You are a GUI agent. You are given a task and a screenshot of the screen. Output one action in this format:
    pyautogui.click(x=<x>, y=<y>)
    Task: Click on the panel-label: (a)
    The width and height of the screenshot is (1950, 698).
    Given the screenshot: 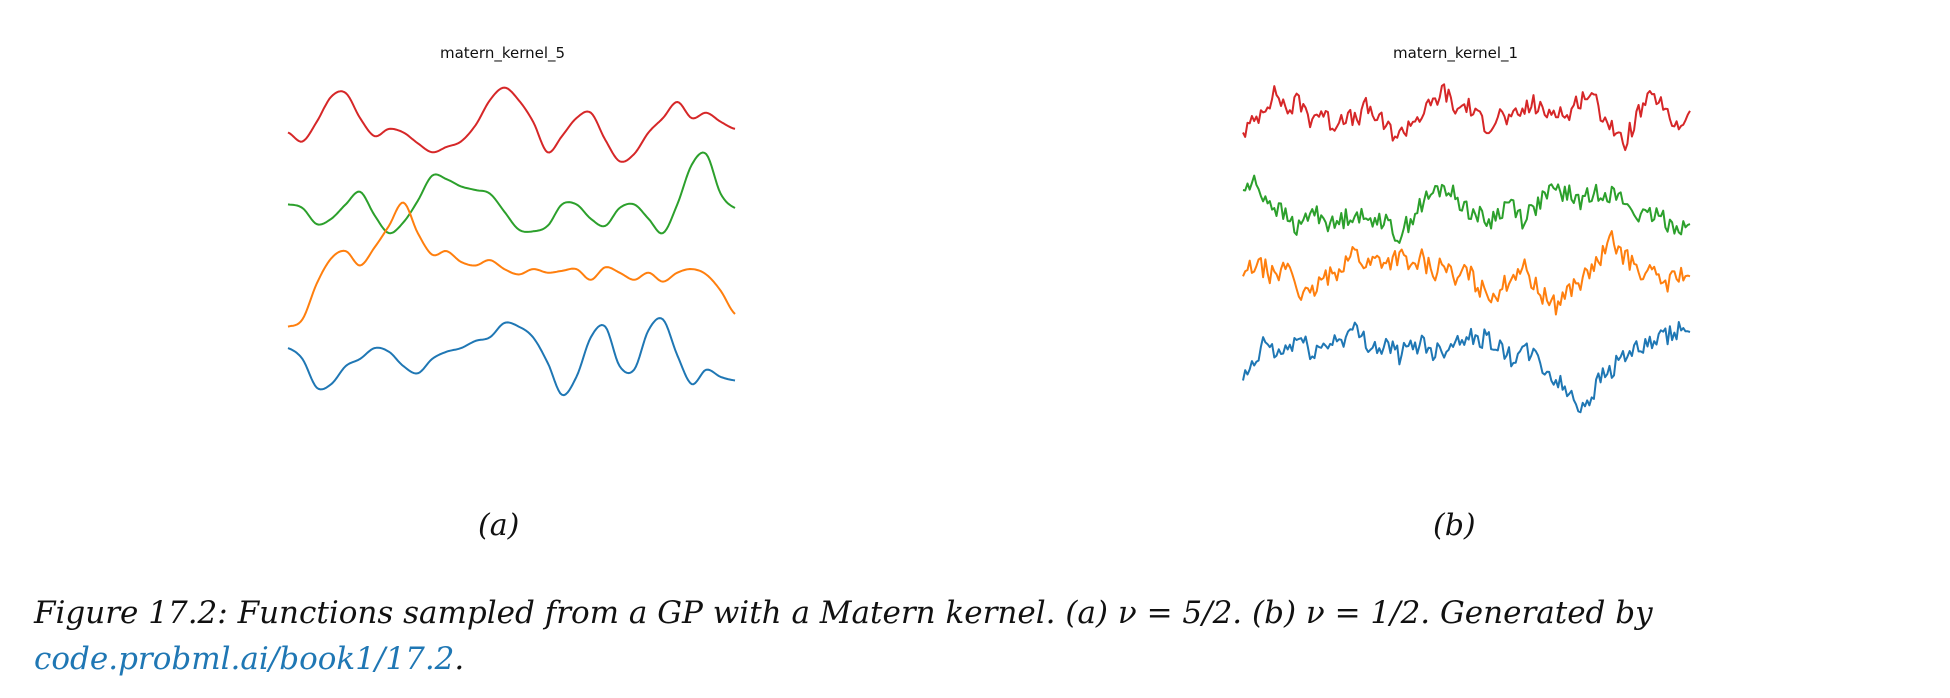 What is the action you would take?
    pyautogui.click(x=499, y=525)
    